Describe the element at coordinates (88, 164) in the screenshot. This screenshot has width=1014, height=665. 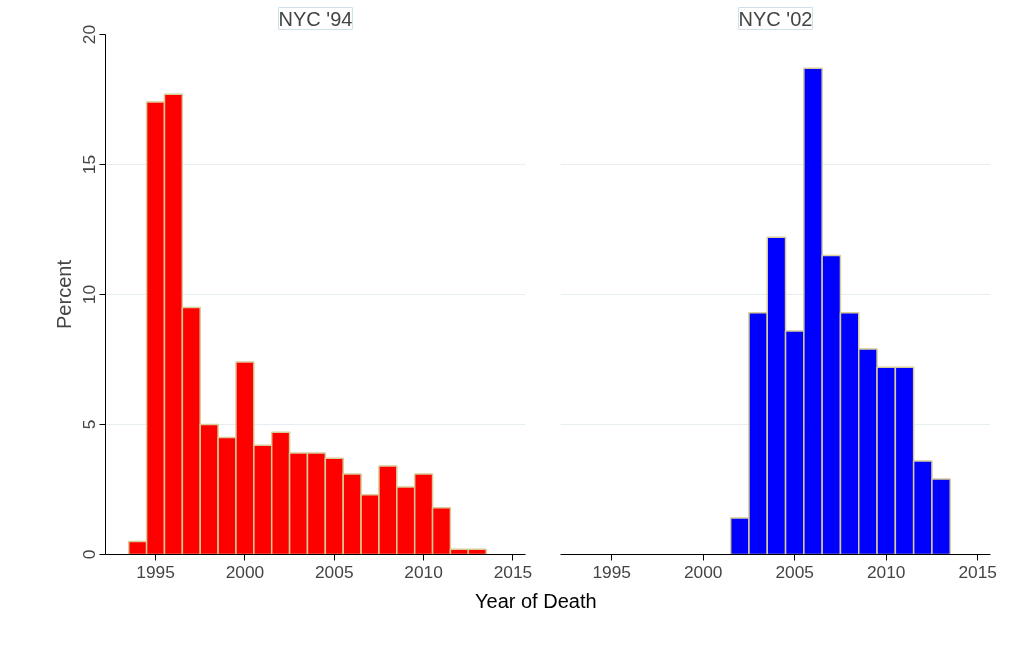
I see `y-tick-label: 15` at that location.